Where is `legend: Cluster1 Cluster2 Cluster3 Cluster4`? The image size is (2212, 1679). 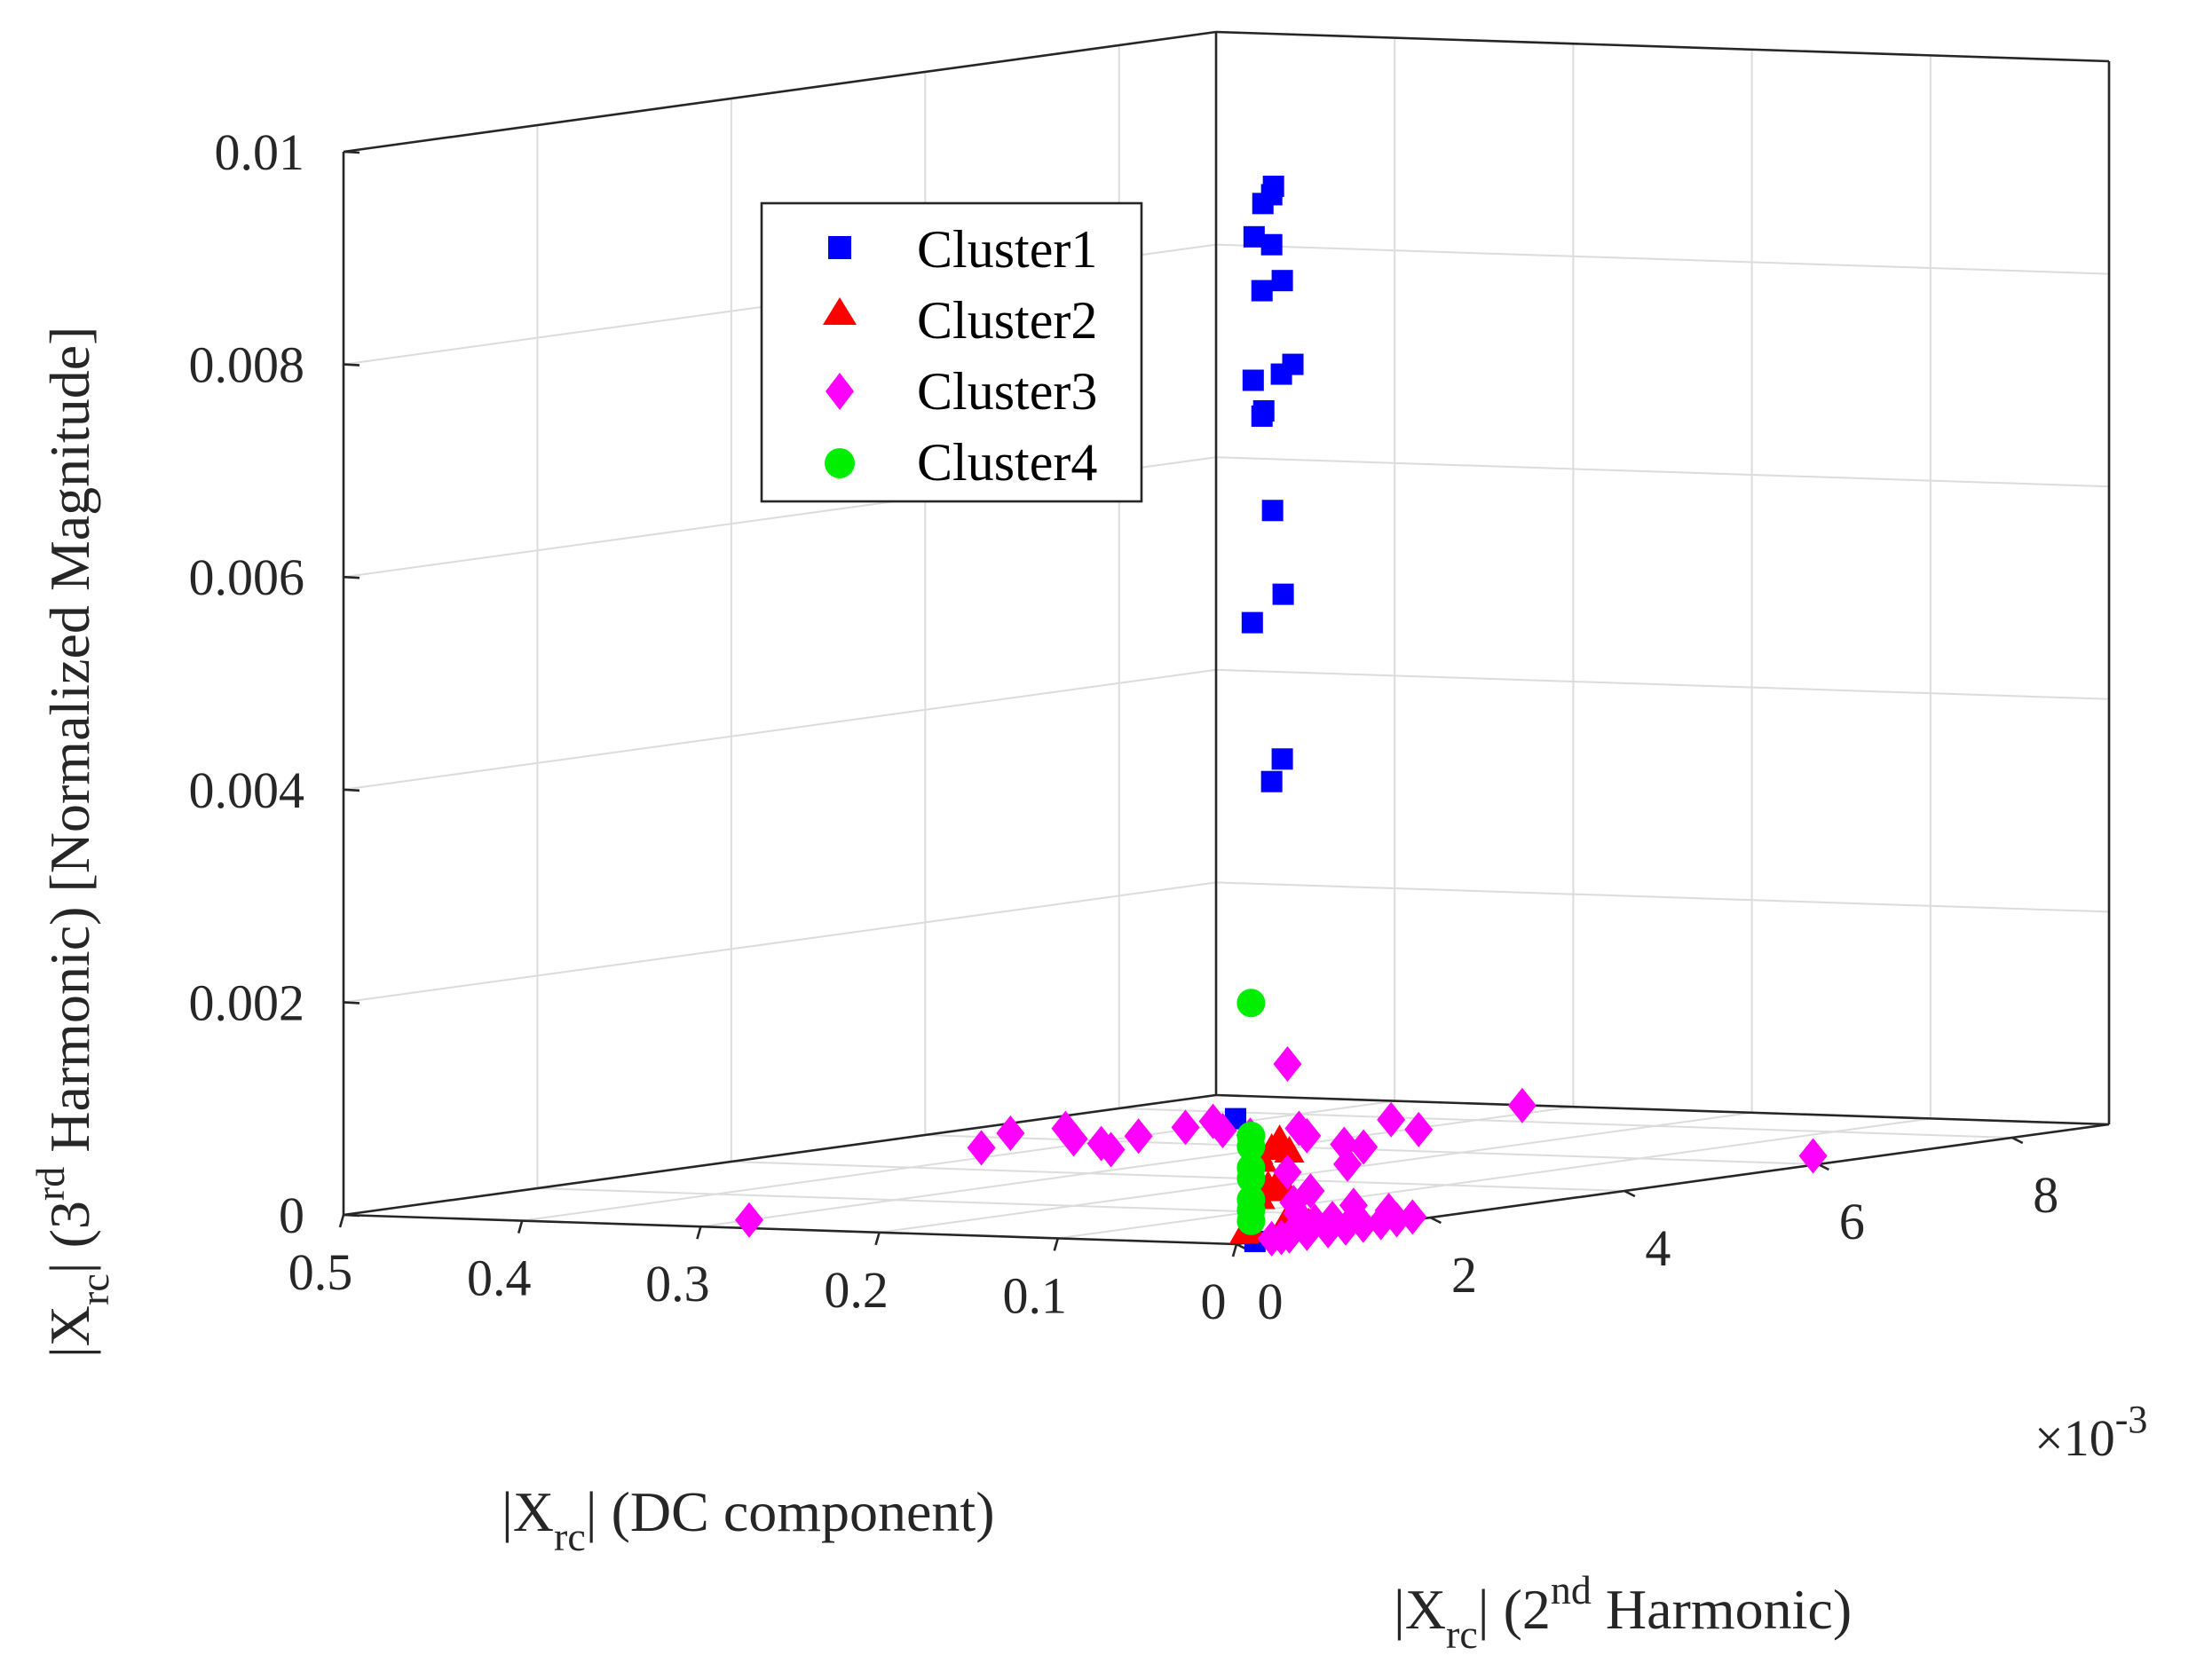
legend: Cluster1 Cluster2 Cluster3 Cluster4 is located at coordinates (951, 352).